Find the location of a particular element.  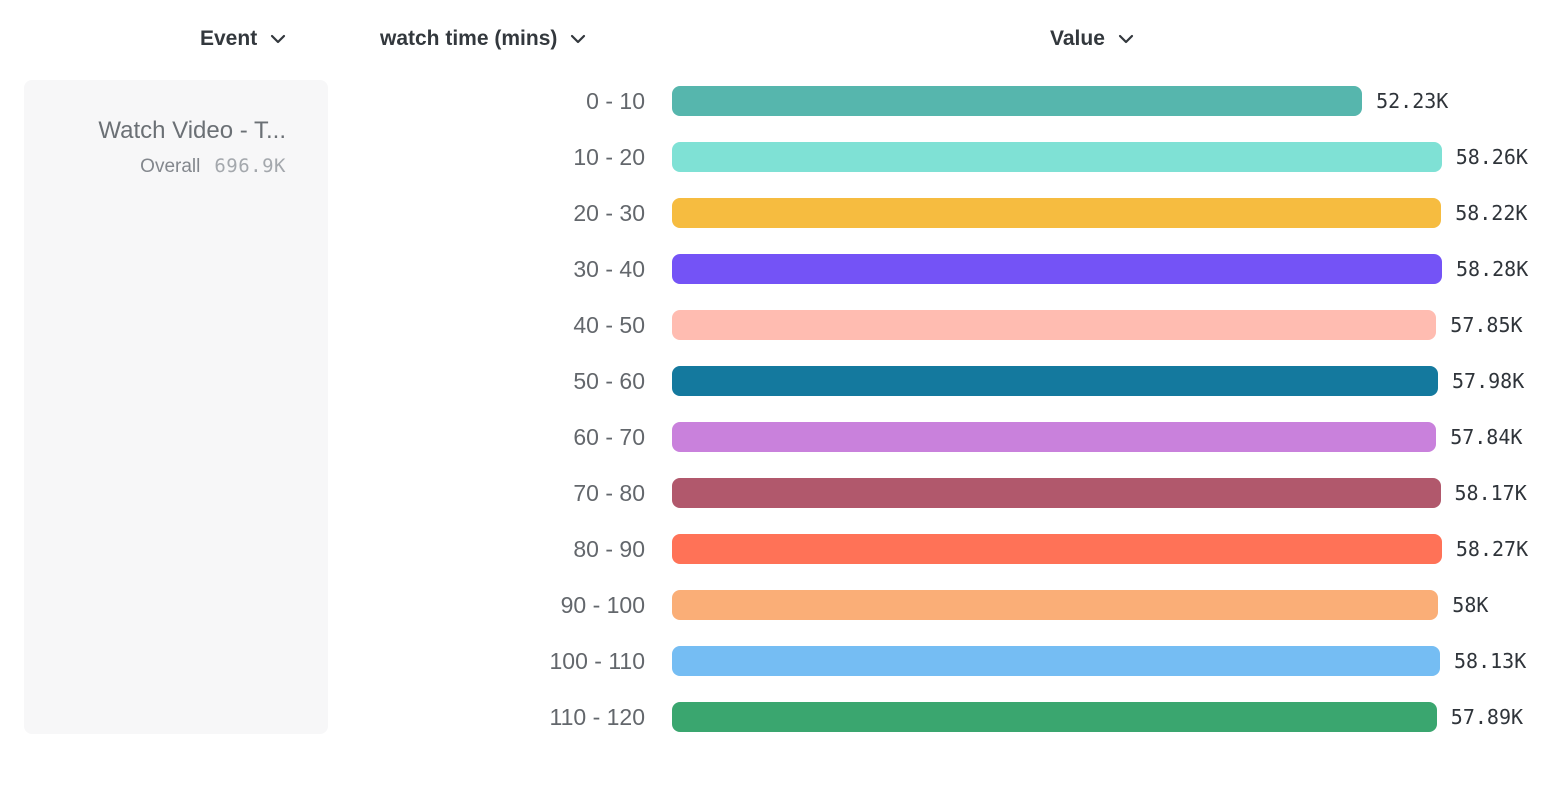

chart-row: 100 - 110 58.13K is located at coordinates (764, 661).